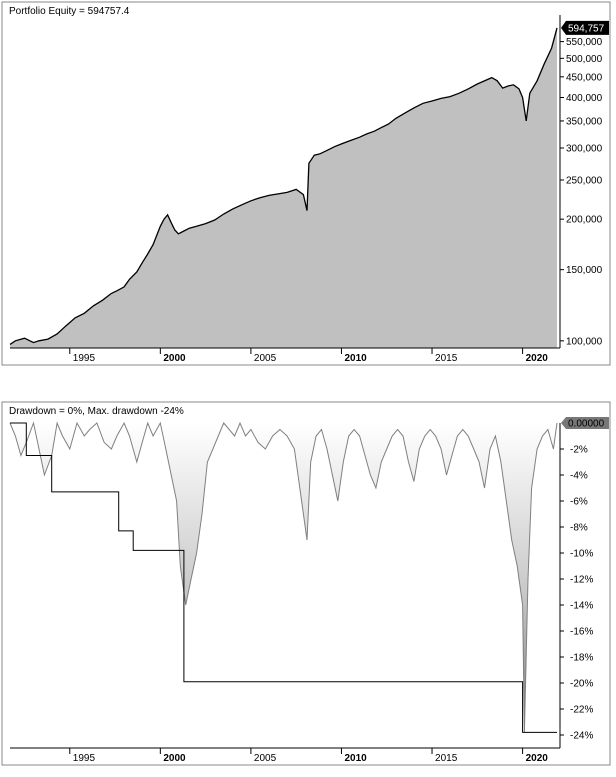 The height and width of the screenshot is (777, 616). Describe the element at coordinates (584, 220) in the screenshot. I see `equity-y-tick-label: 200,000` at that location.